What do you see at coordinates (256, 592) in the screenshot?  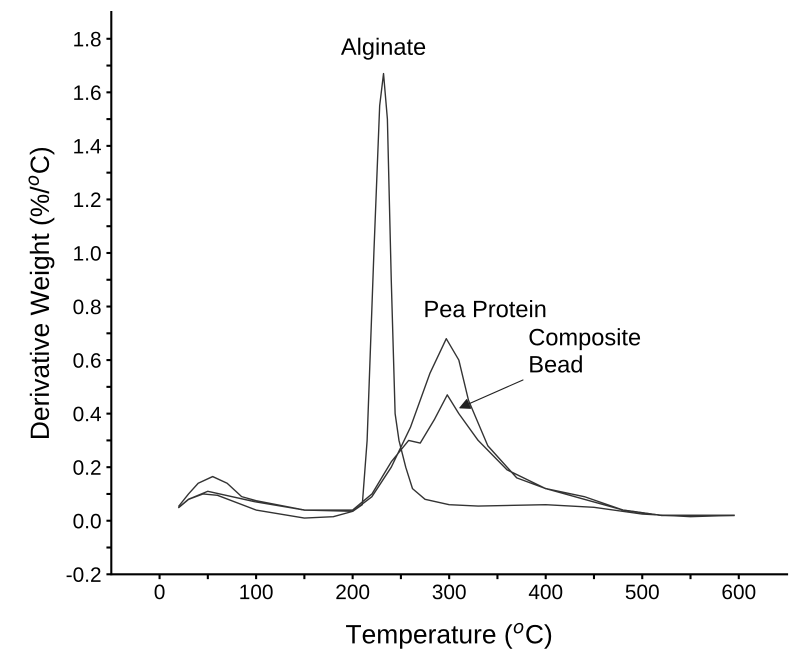 I see `x-tick-label: 100` at bounding box center [256, 592].